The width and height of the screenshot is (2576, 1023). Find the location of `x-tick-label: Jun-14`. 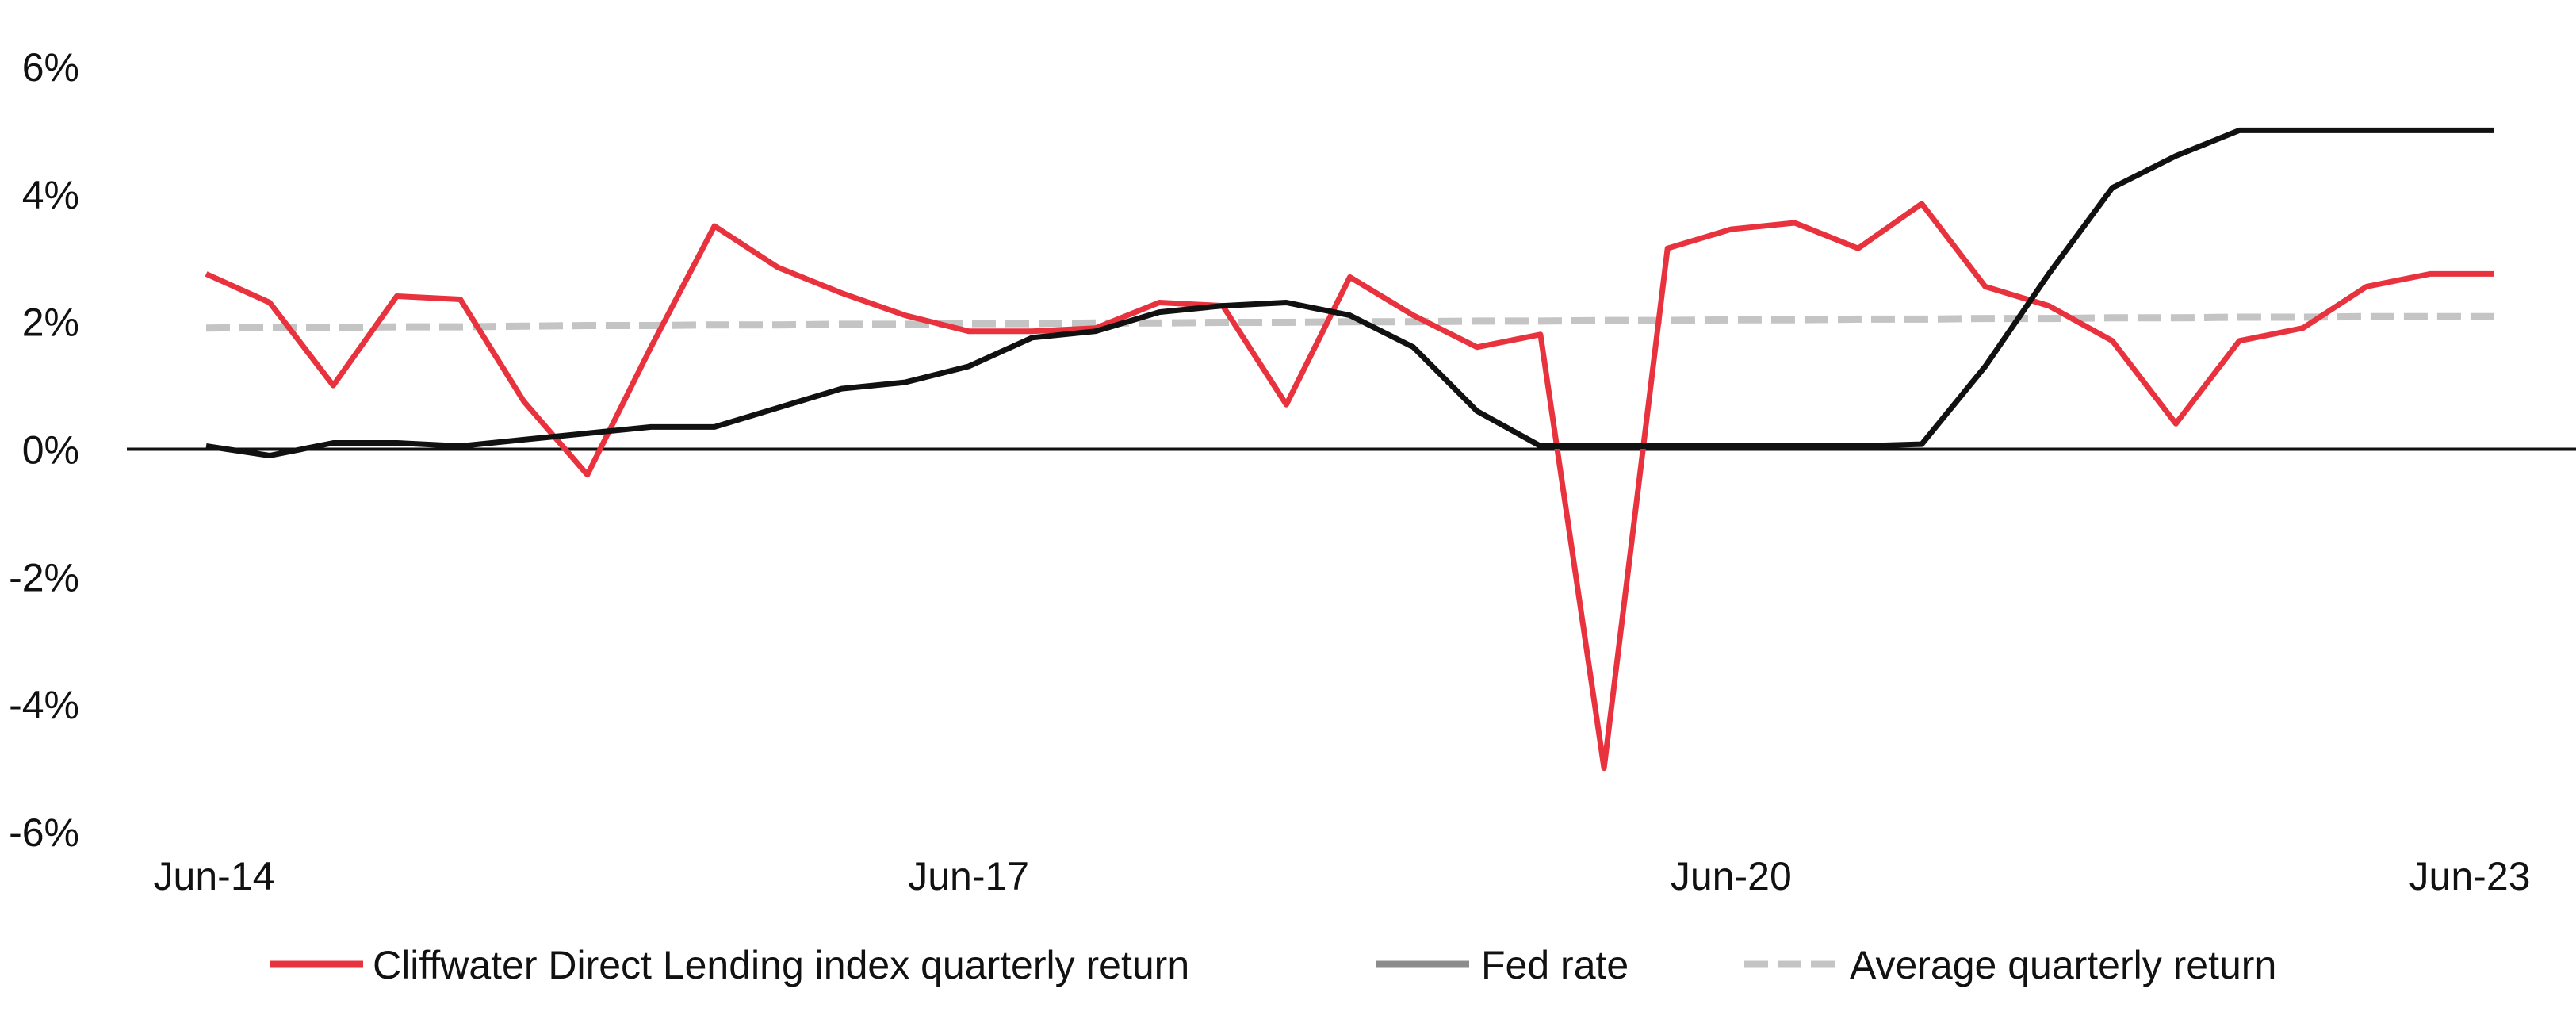

x-tick-label: Jun-14 is located at coordinates (214, 876).